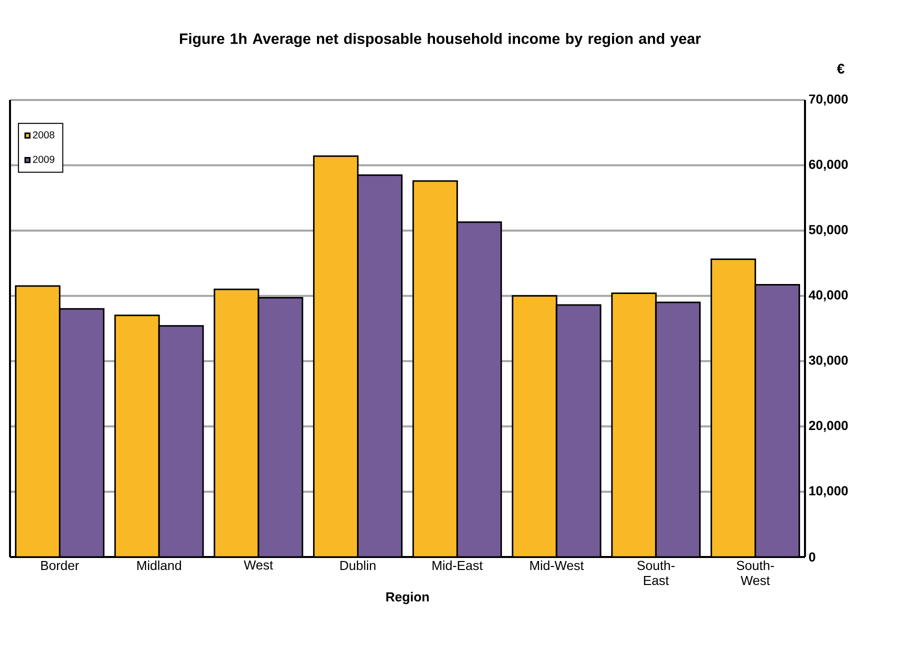 Image resolution: width=899 pixels, height=666 pixels. Describe the element at coordinates (457, 565) in the screenshot. I see `x-tick-label: Mid-East` at that location.